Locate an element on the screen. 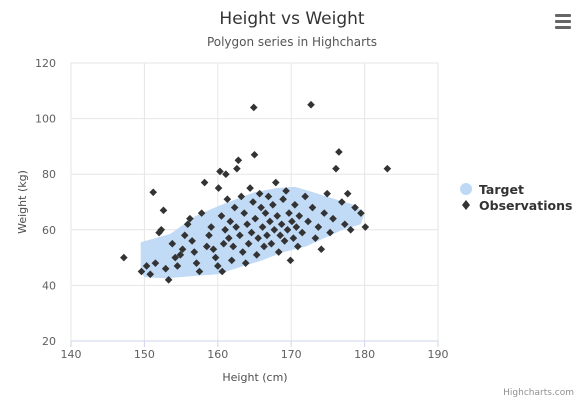 This screenshot has height=400, width=584. legend-observations-label: Observations is located at coordinates (525, 205).